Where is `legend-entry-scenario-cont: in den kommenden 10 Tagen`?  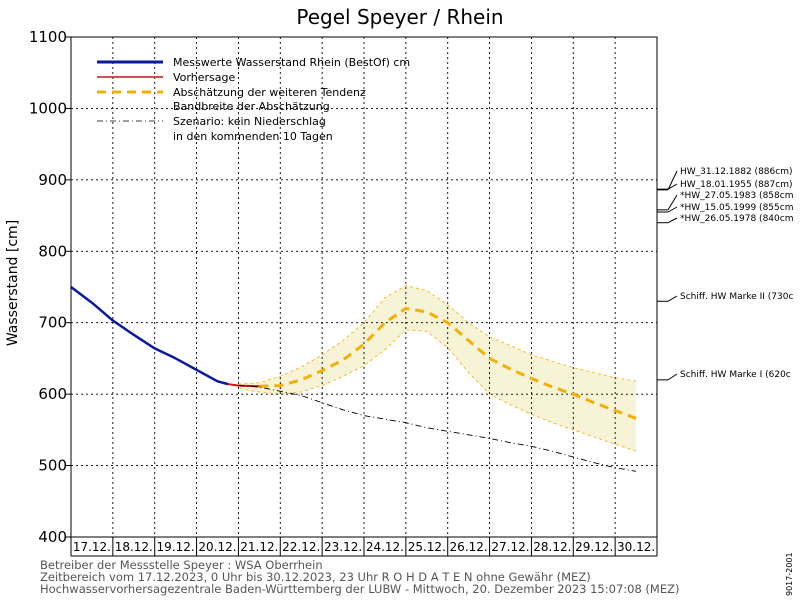
legend-entry-scenario-cont: in den kommenden 10 Tagen is located at coordinates (253, 136).